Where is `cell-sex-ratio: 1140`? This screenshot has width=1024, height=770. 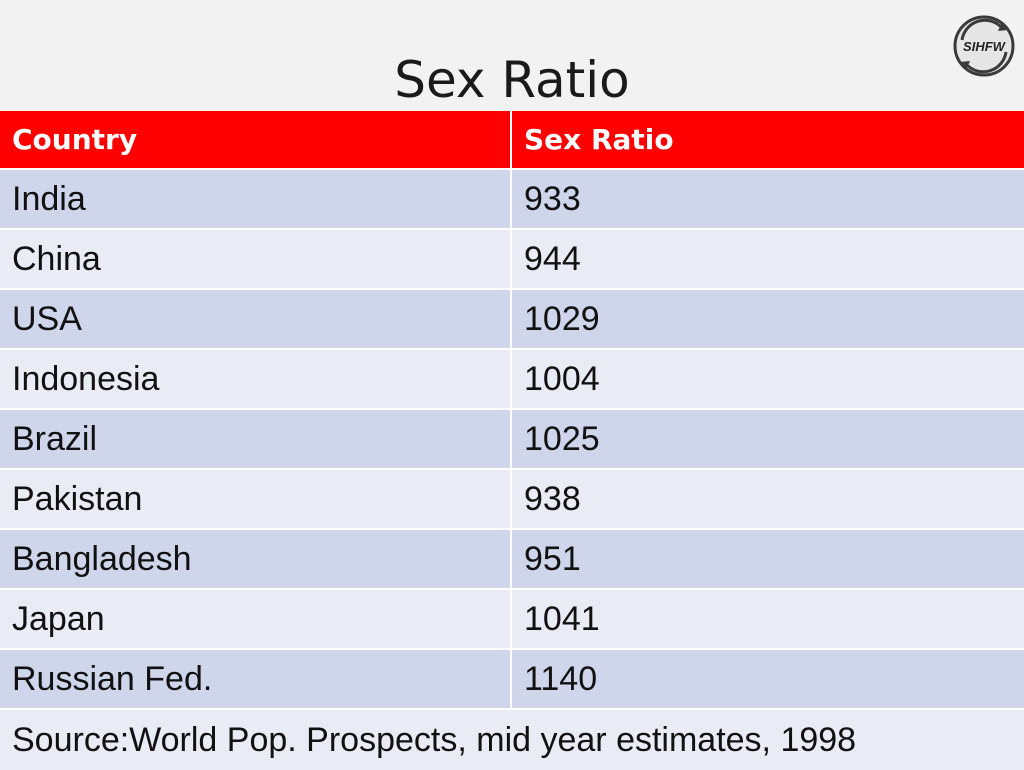 cell-sex-ratio: 1140 is located at coordinates (767, 678).